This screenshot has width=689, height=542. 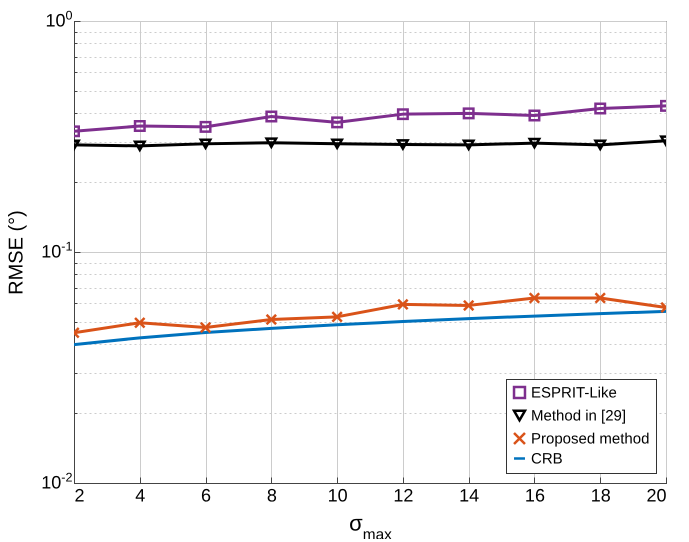 I want to click on y-tick-label: 10$^{-1}$, so click(x=56, y=251).